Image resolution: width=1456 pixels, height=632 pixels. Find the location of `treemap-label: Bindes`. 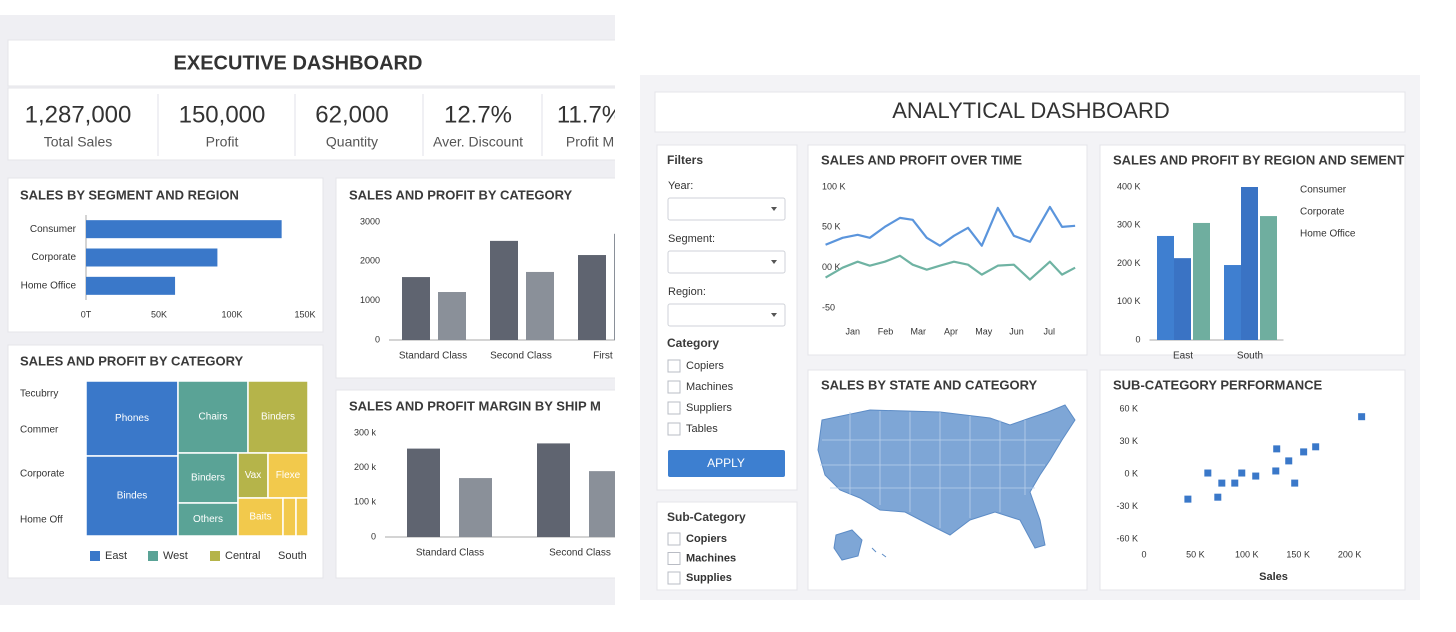

treemap-label: Bindes is located at coordinates (132, 496).